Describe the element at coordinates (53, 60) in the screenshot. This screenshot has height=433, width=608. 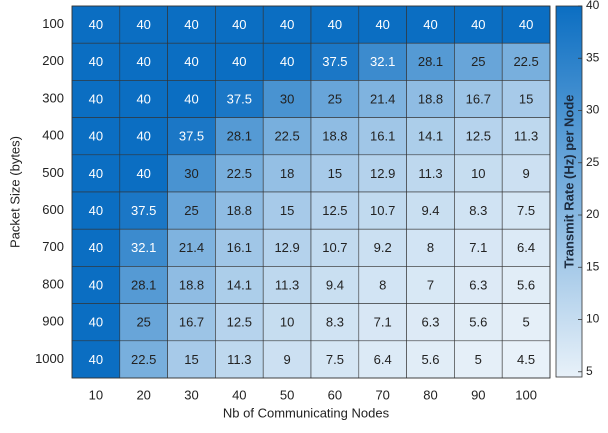
I see `y-tick-label: 200` at that location.